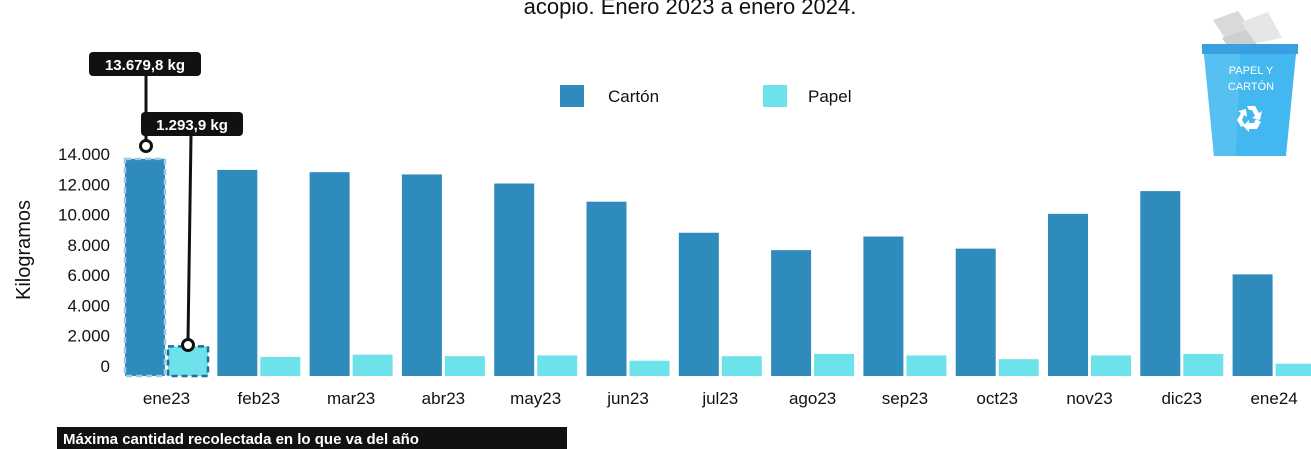  I want to click on bin-label-line2: CARTÓN, so click(1251, 86).